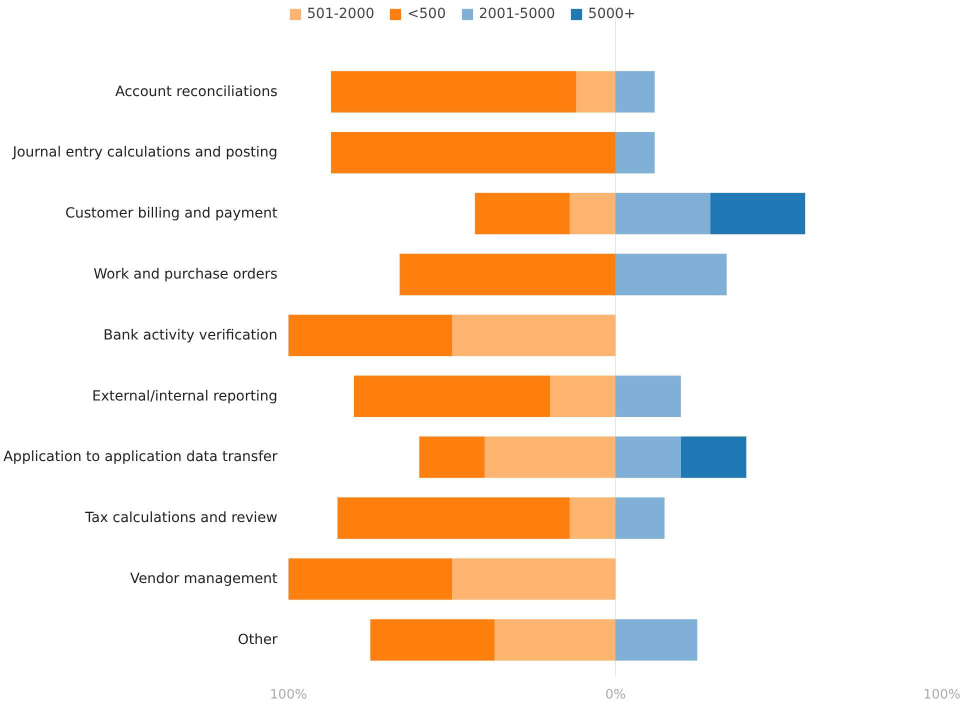 The image size is (966, 711). What do you see at coordinates (340, 14) in the screenshot?
I see `legend-label: 501-2000` at bounding box center [340, 14].